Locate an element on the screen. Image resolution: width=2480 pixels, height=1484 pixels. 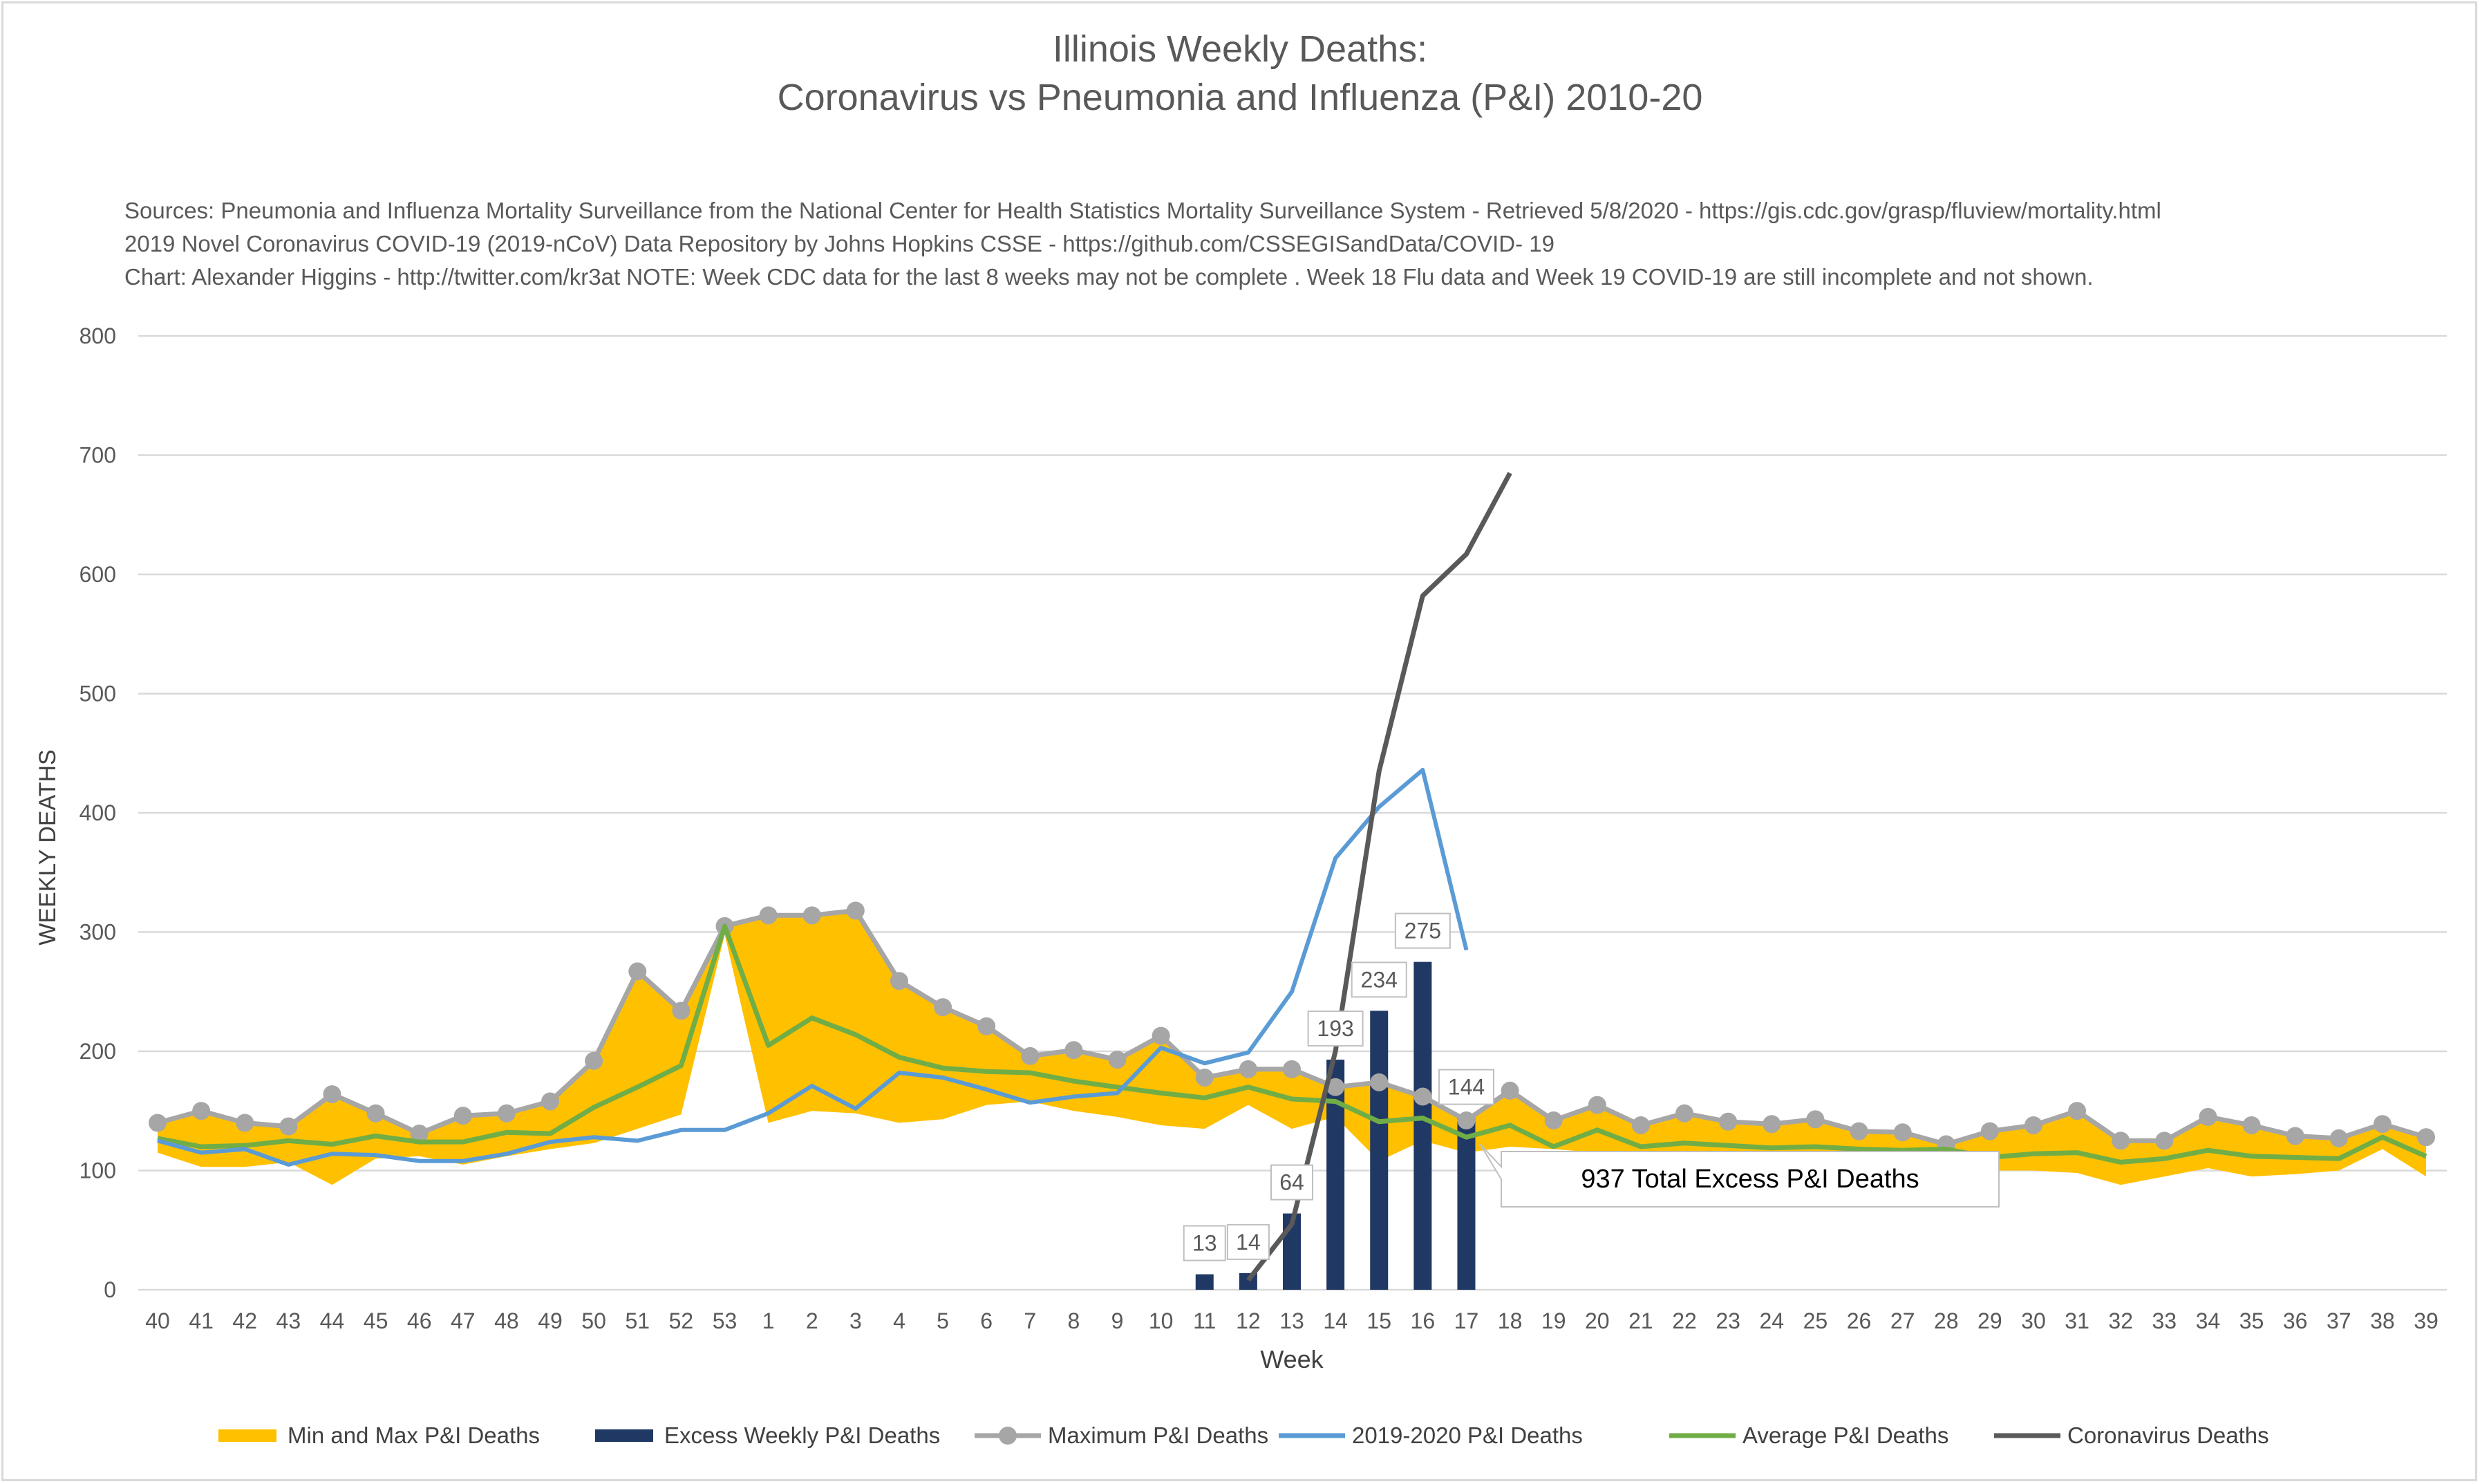
x-tick-label: 9 is located at coordinates (1117, 1320).